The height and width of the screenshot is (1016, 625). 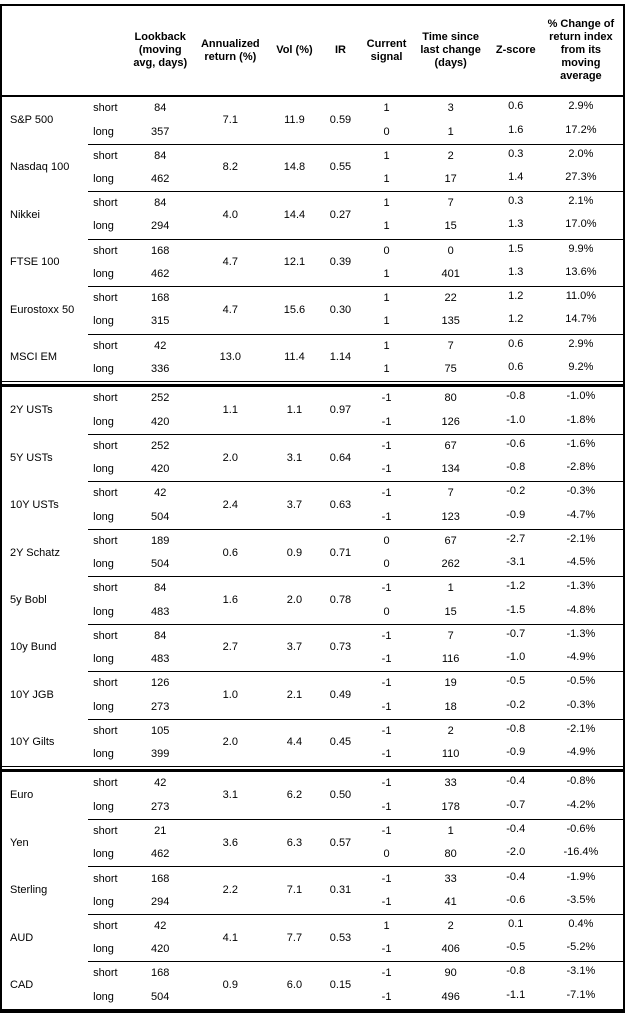 What do you see at coordinates (450, 753) in the screenshot?
I see `time-since-cell-long: 110` at bounding box center [450, 753].